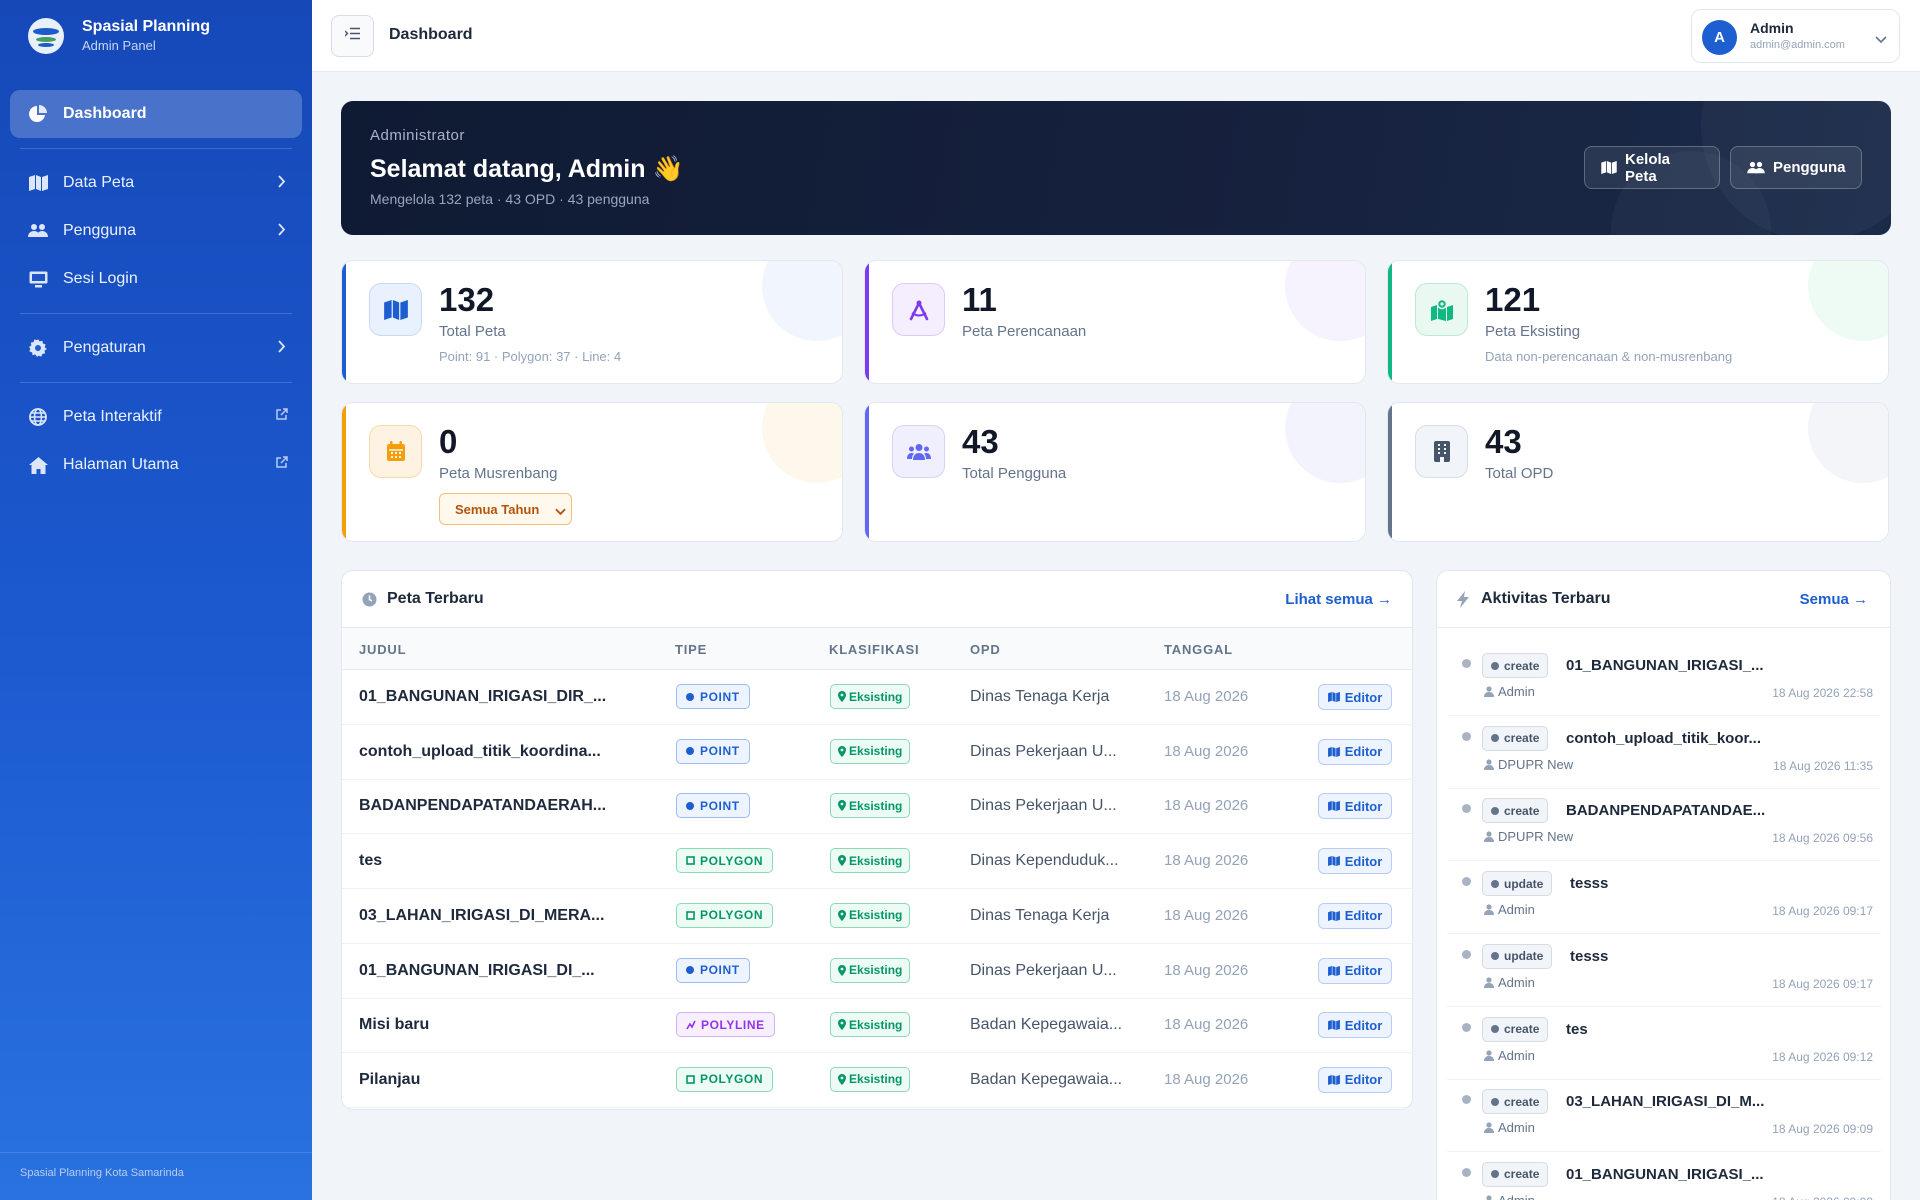 Image resolution: width=1920 pixels, height=1200 pixels. What do you see at coordinates (985, 649) in the screenshot?
I see `column-header: OPD` at bounding box center [985, 649].